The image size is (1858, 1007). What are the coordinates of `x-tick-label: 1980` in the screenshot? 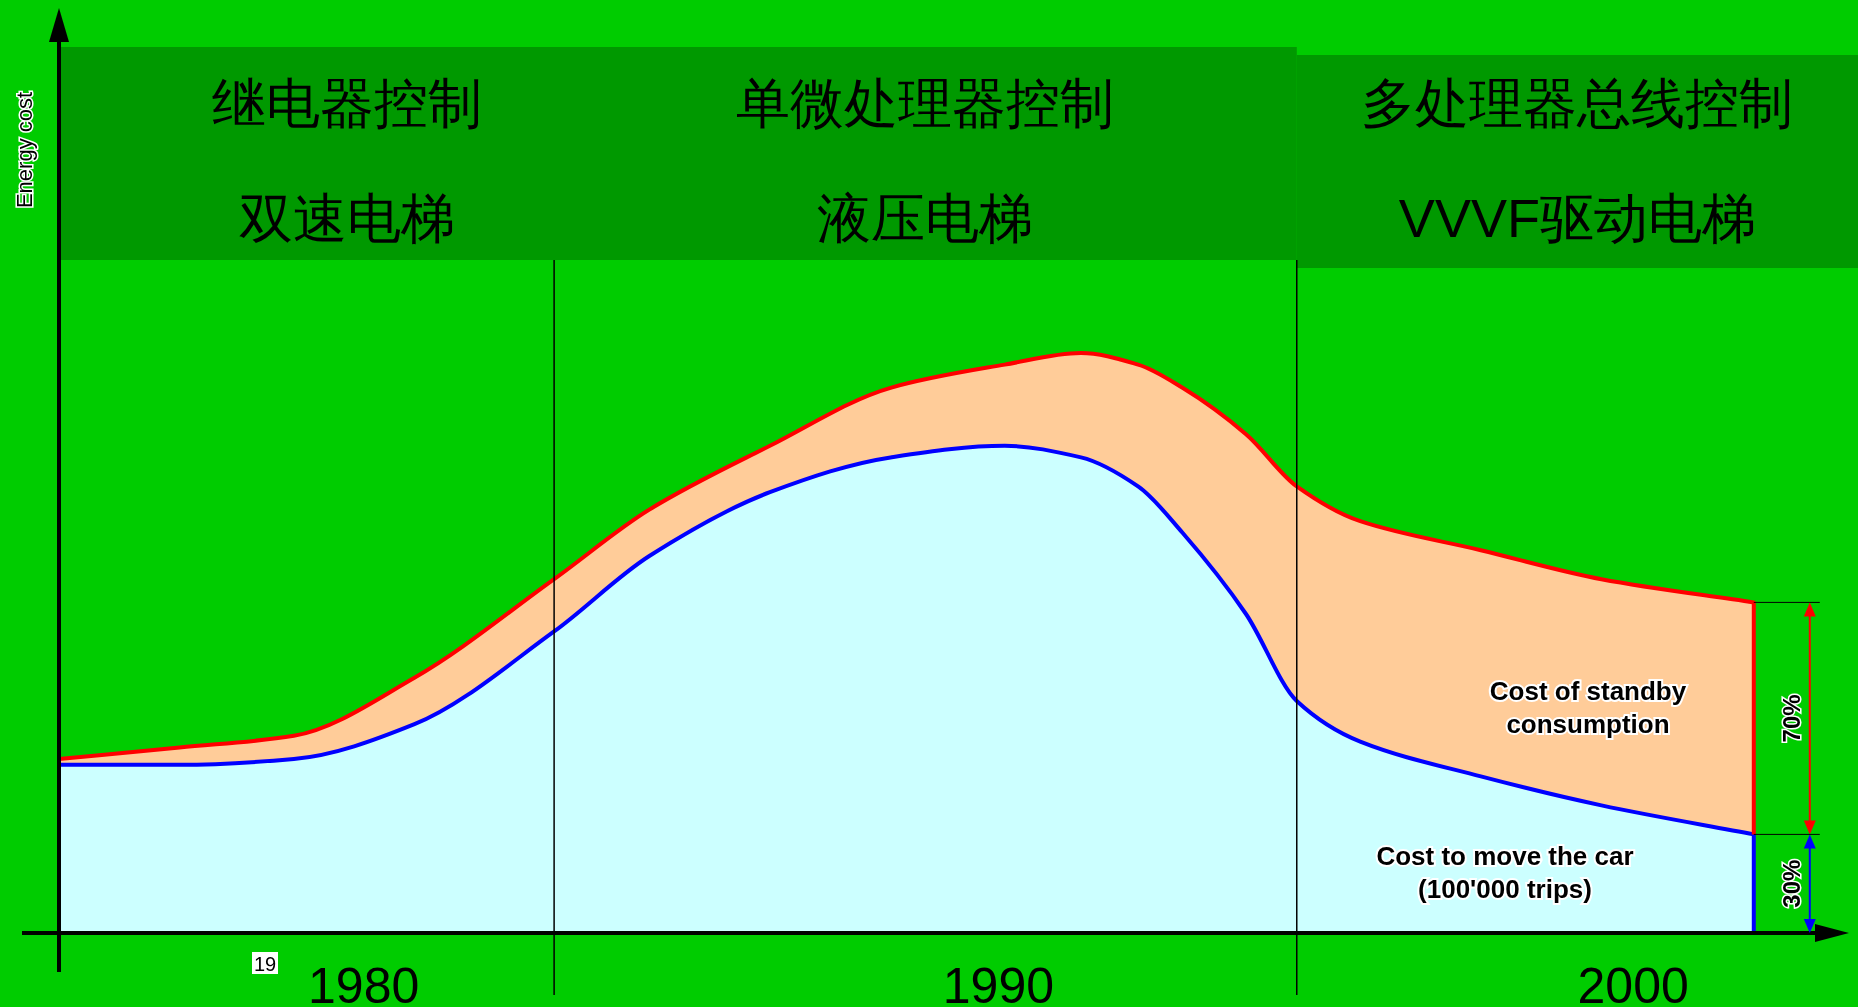 It's located at (364, 982).